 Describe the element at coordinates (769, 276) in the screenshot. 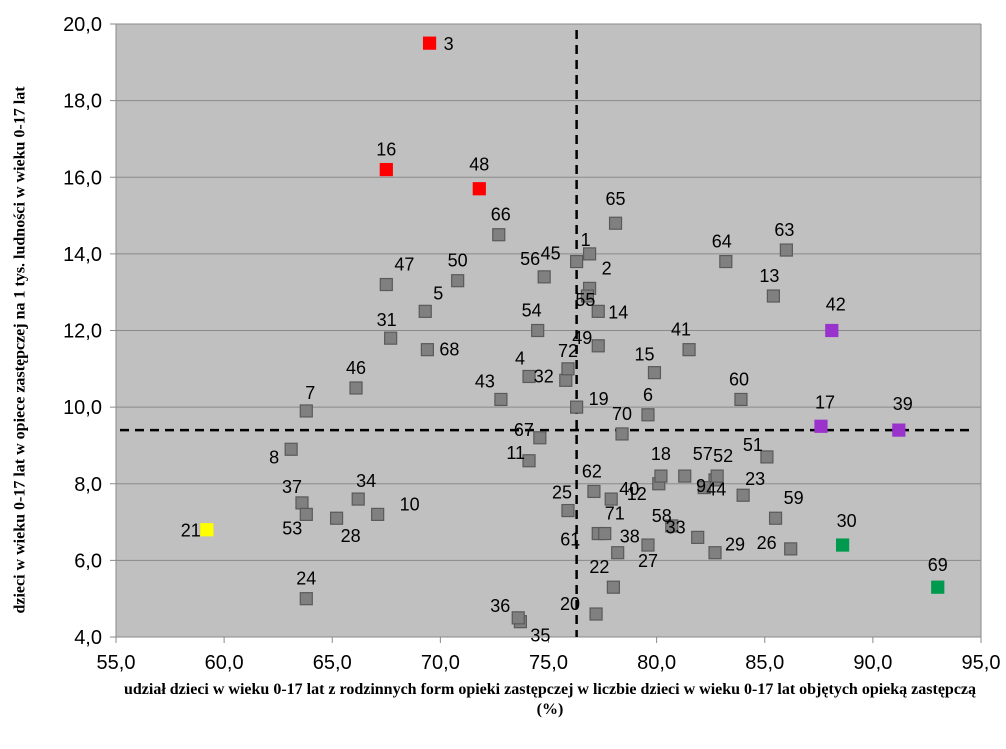

I see `point-label-13: 13` at that location.